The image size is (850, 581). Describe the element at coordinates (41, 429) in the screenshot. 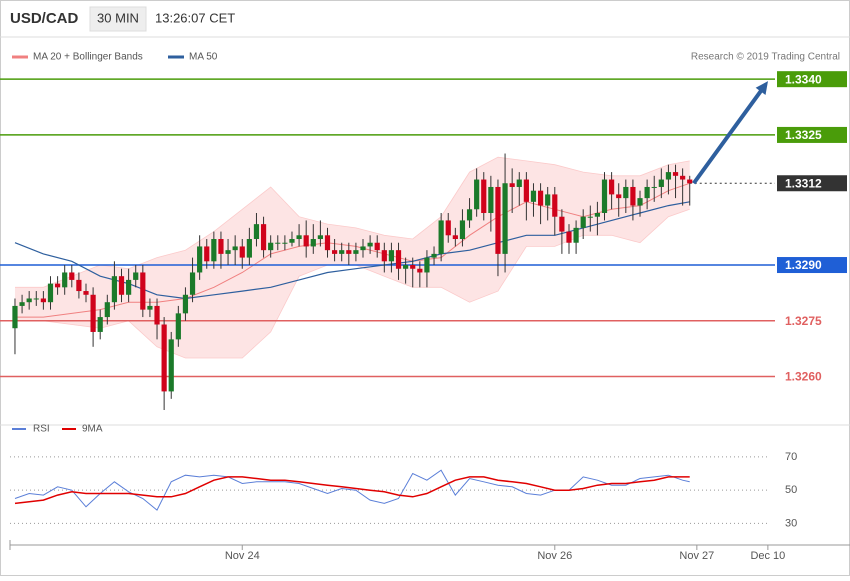

I see `legend-label: RSI` at that location.